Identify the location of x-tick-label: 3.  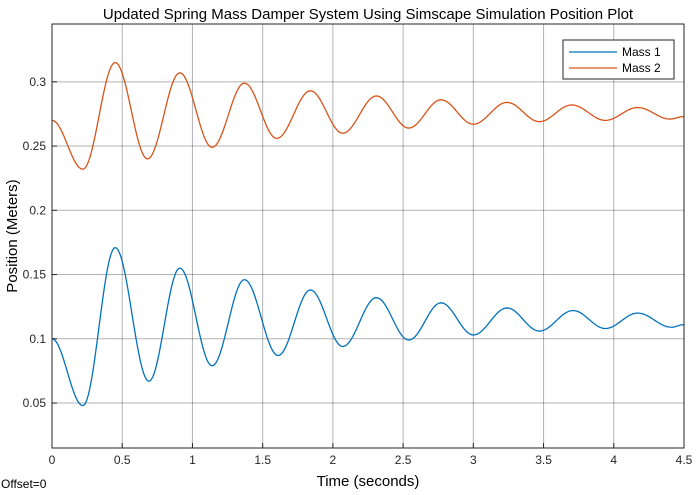
(473, 460).